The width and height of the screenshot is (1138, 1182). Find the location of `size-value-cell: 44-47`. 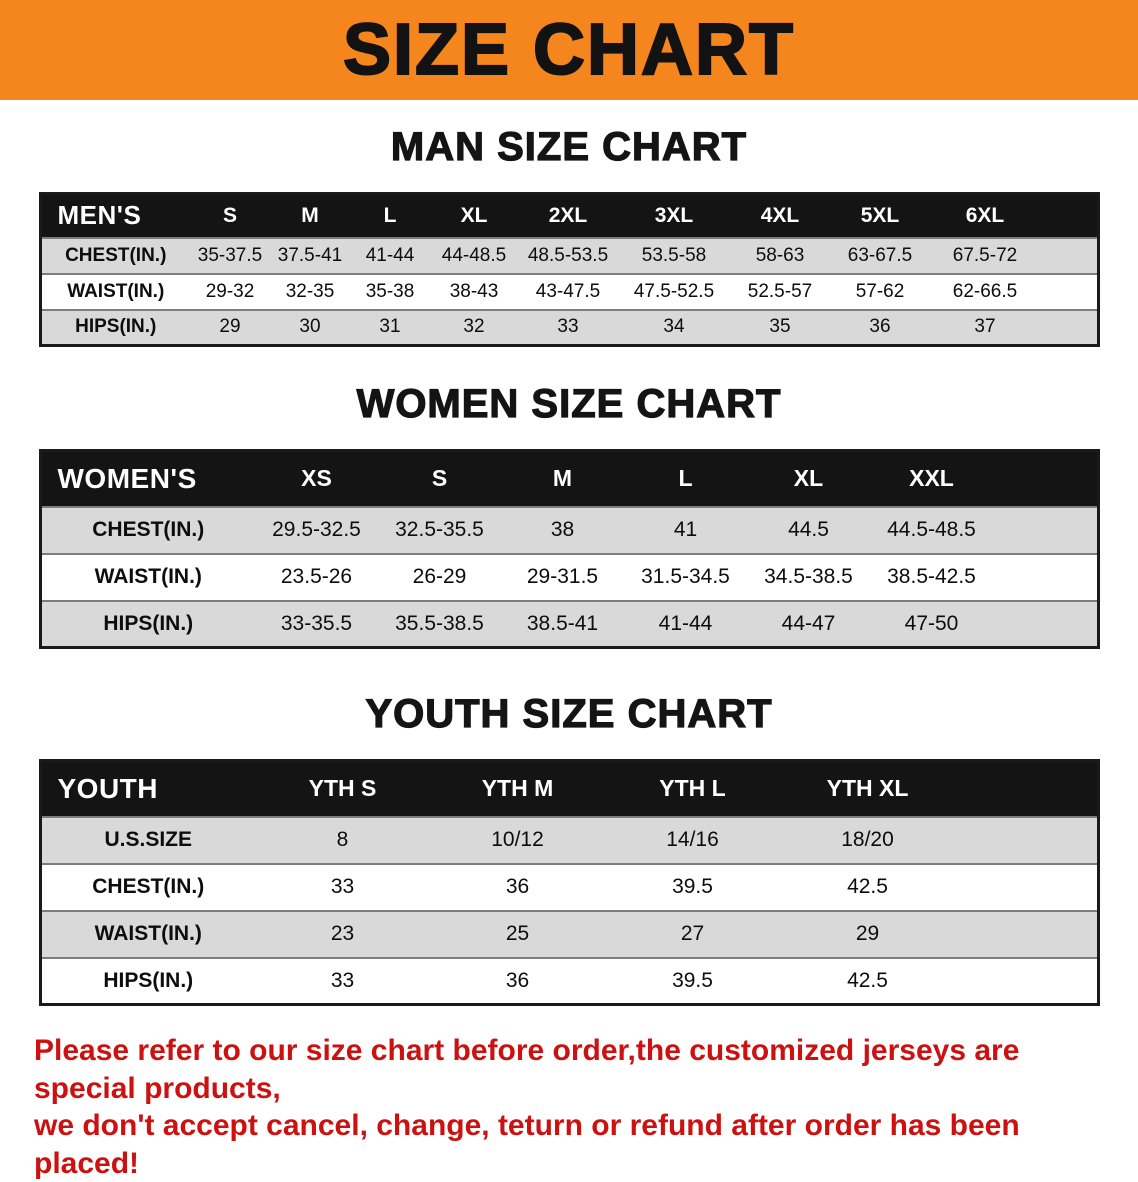

size-value-cell: 44-47 is located at coordinates (808, 623).